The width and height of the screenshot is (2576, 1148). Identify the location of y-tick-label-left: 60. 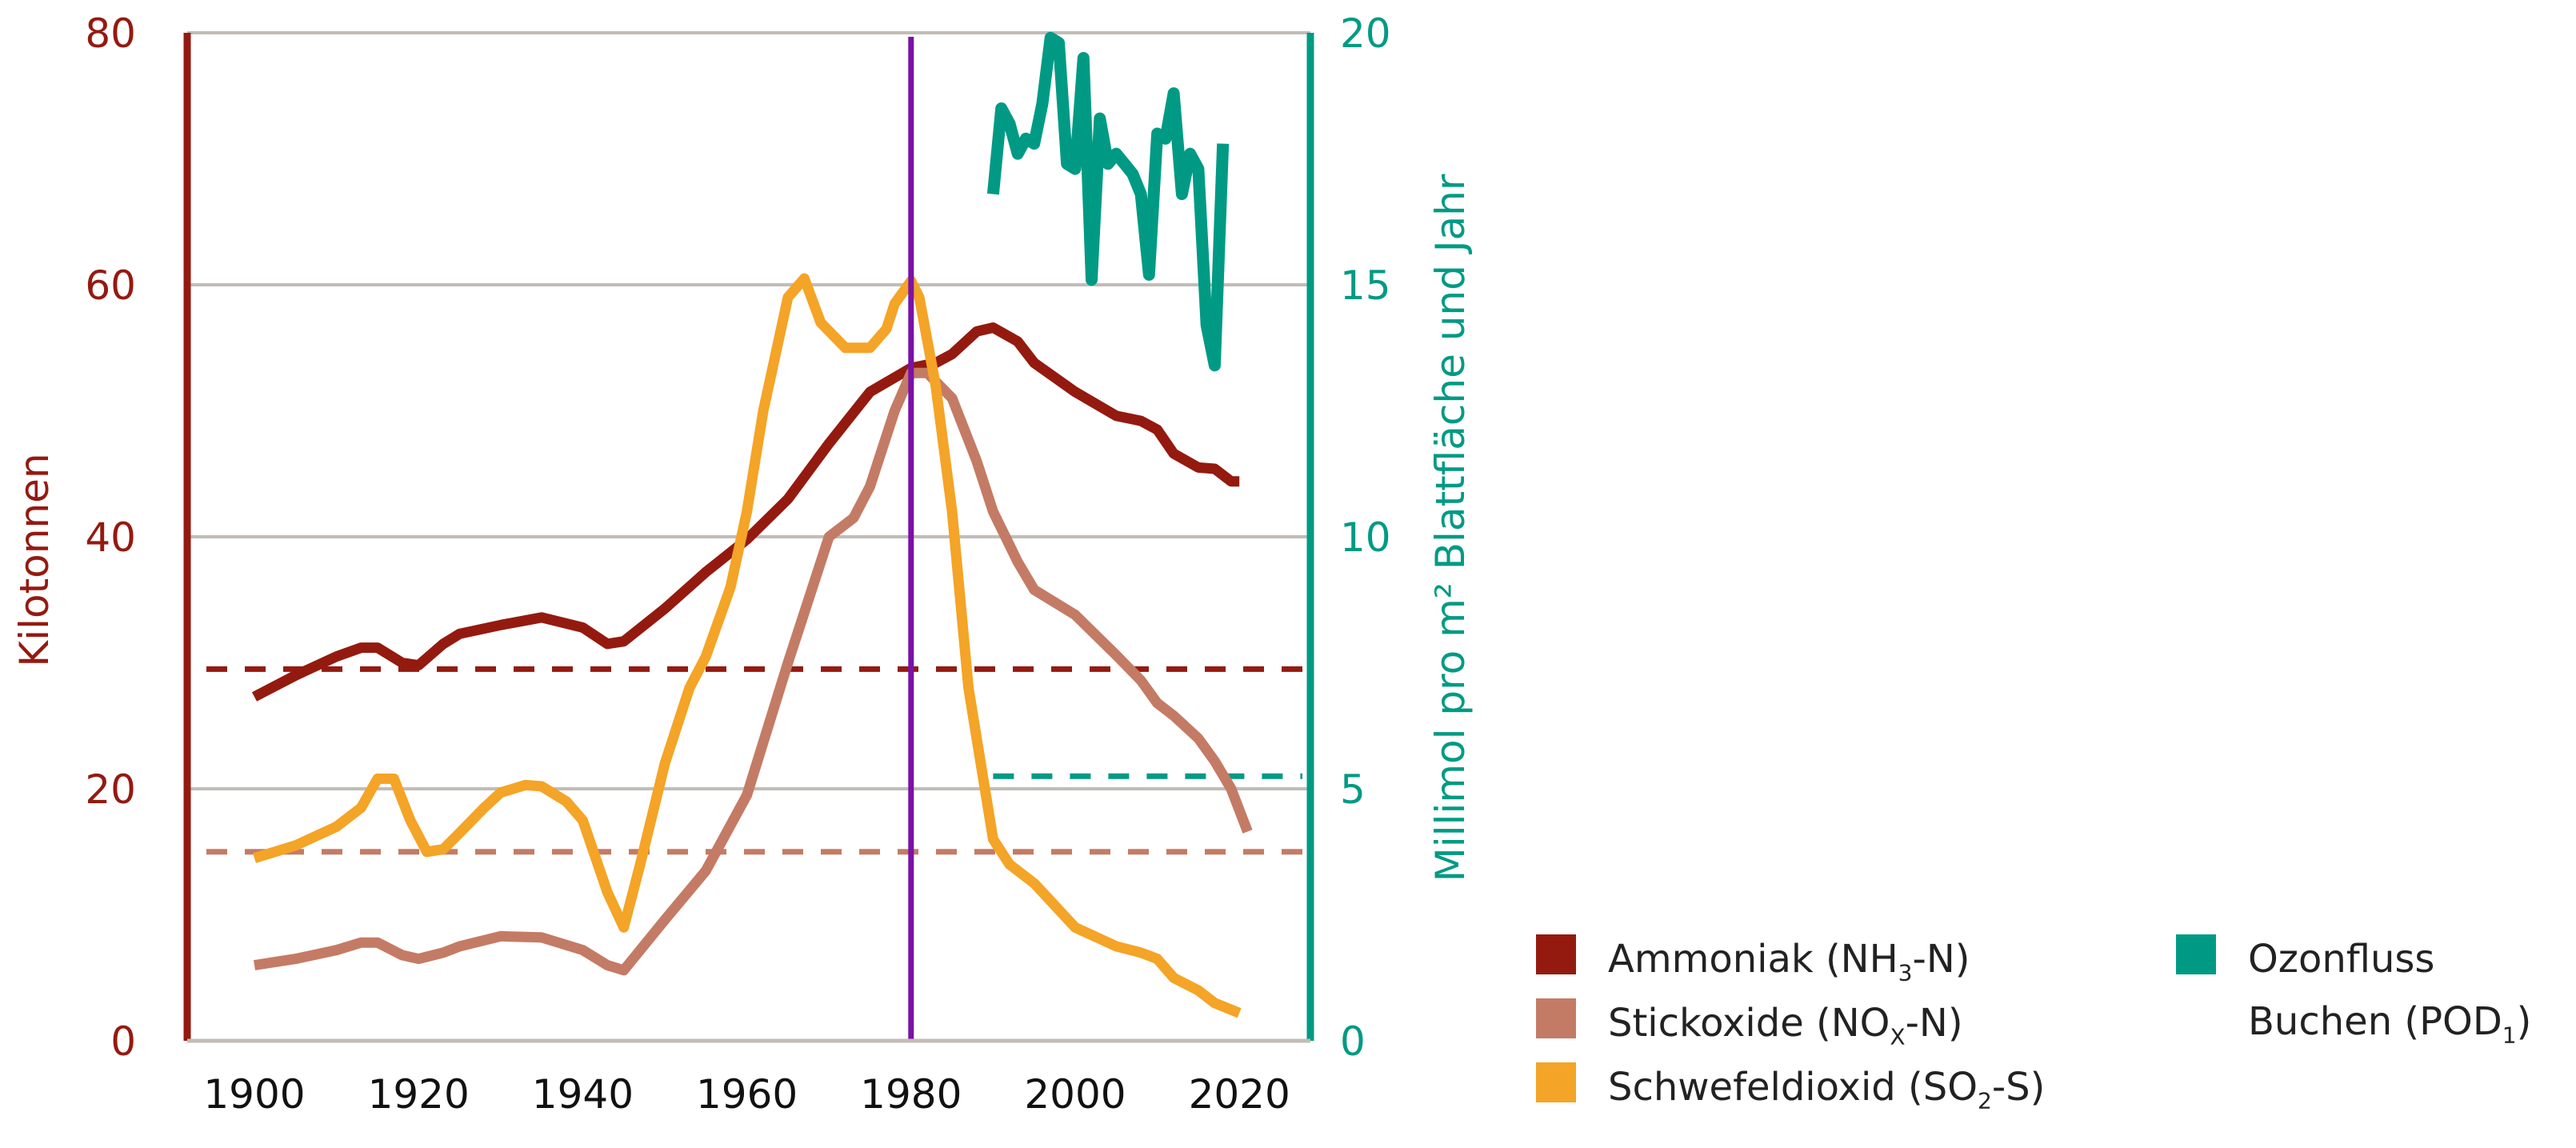
(110, 285).